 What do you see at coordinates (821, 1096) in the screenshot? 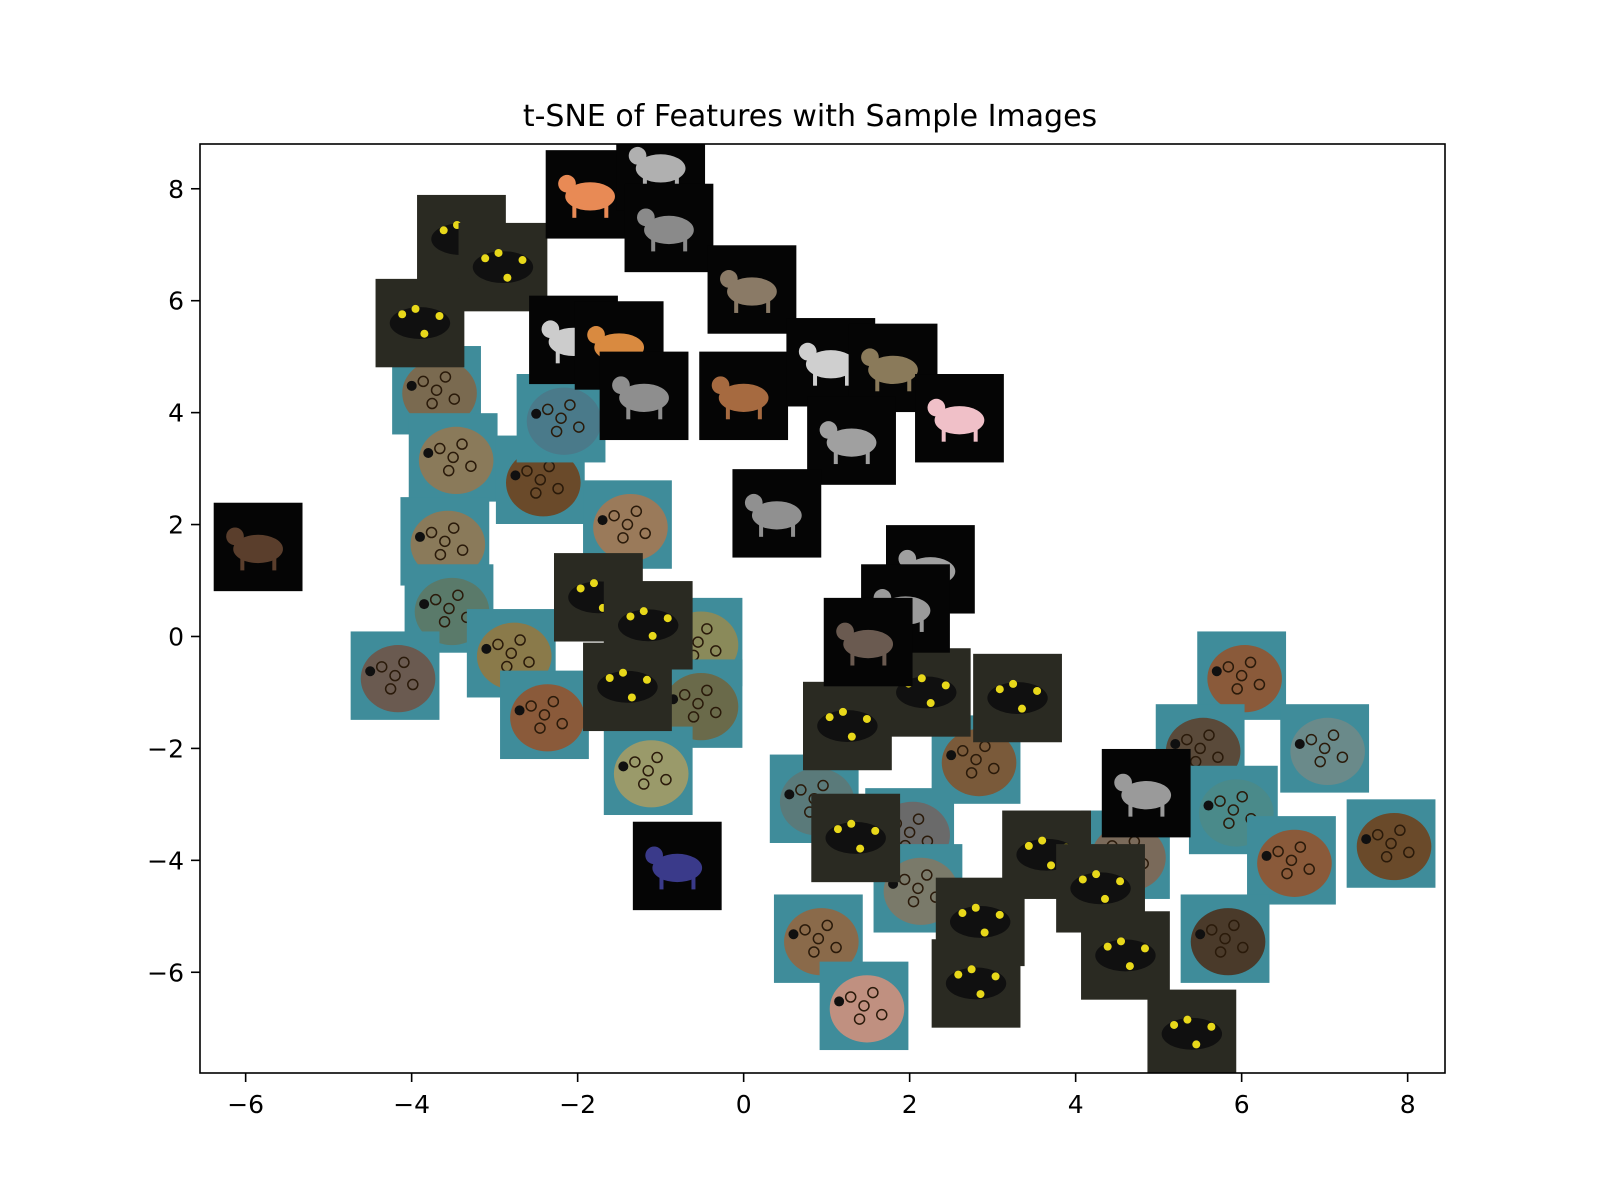
I see `x-axis: −6 −4 −2 0 2 4 6 8` at bounding box center [821, 1096].